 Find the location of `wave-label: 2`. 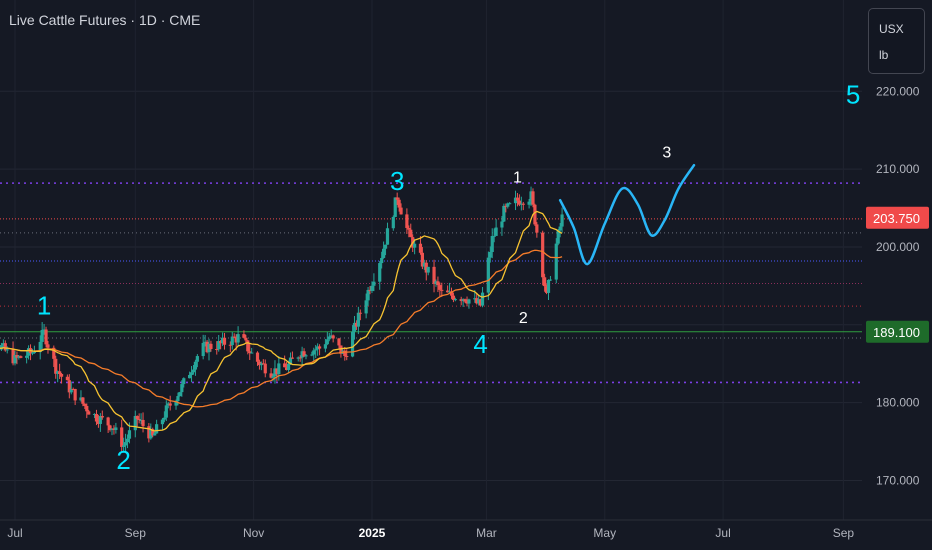

wave-label: 2 is located at coordinates (523, 318).